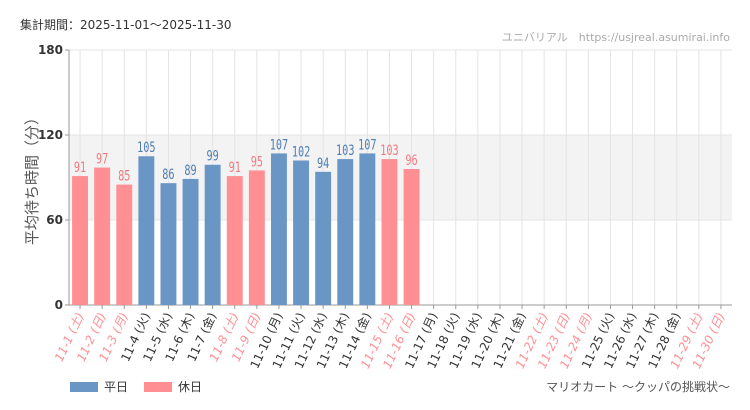 This screenshot has height=410, width=750. I want to click on y-tick-label: 0, so click(59, 305).